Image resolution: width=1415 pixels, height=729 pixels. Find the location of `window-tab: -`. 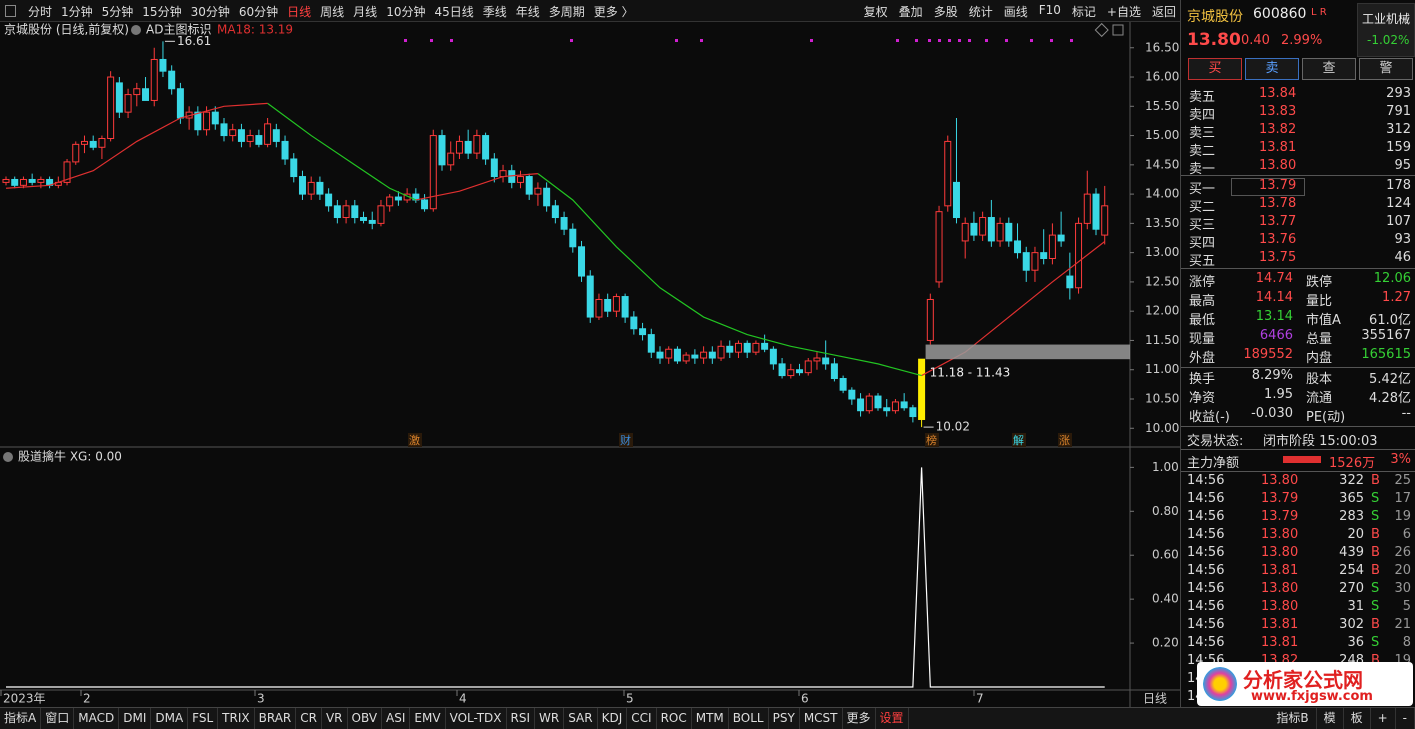

window-tab: - is located at coordinates (1405, 718).